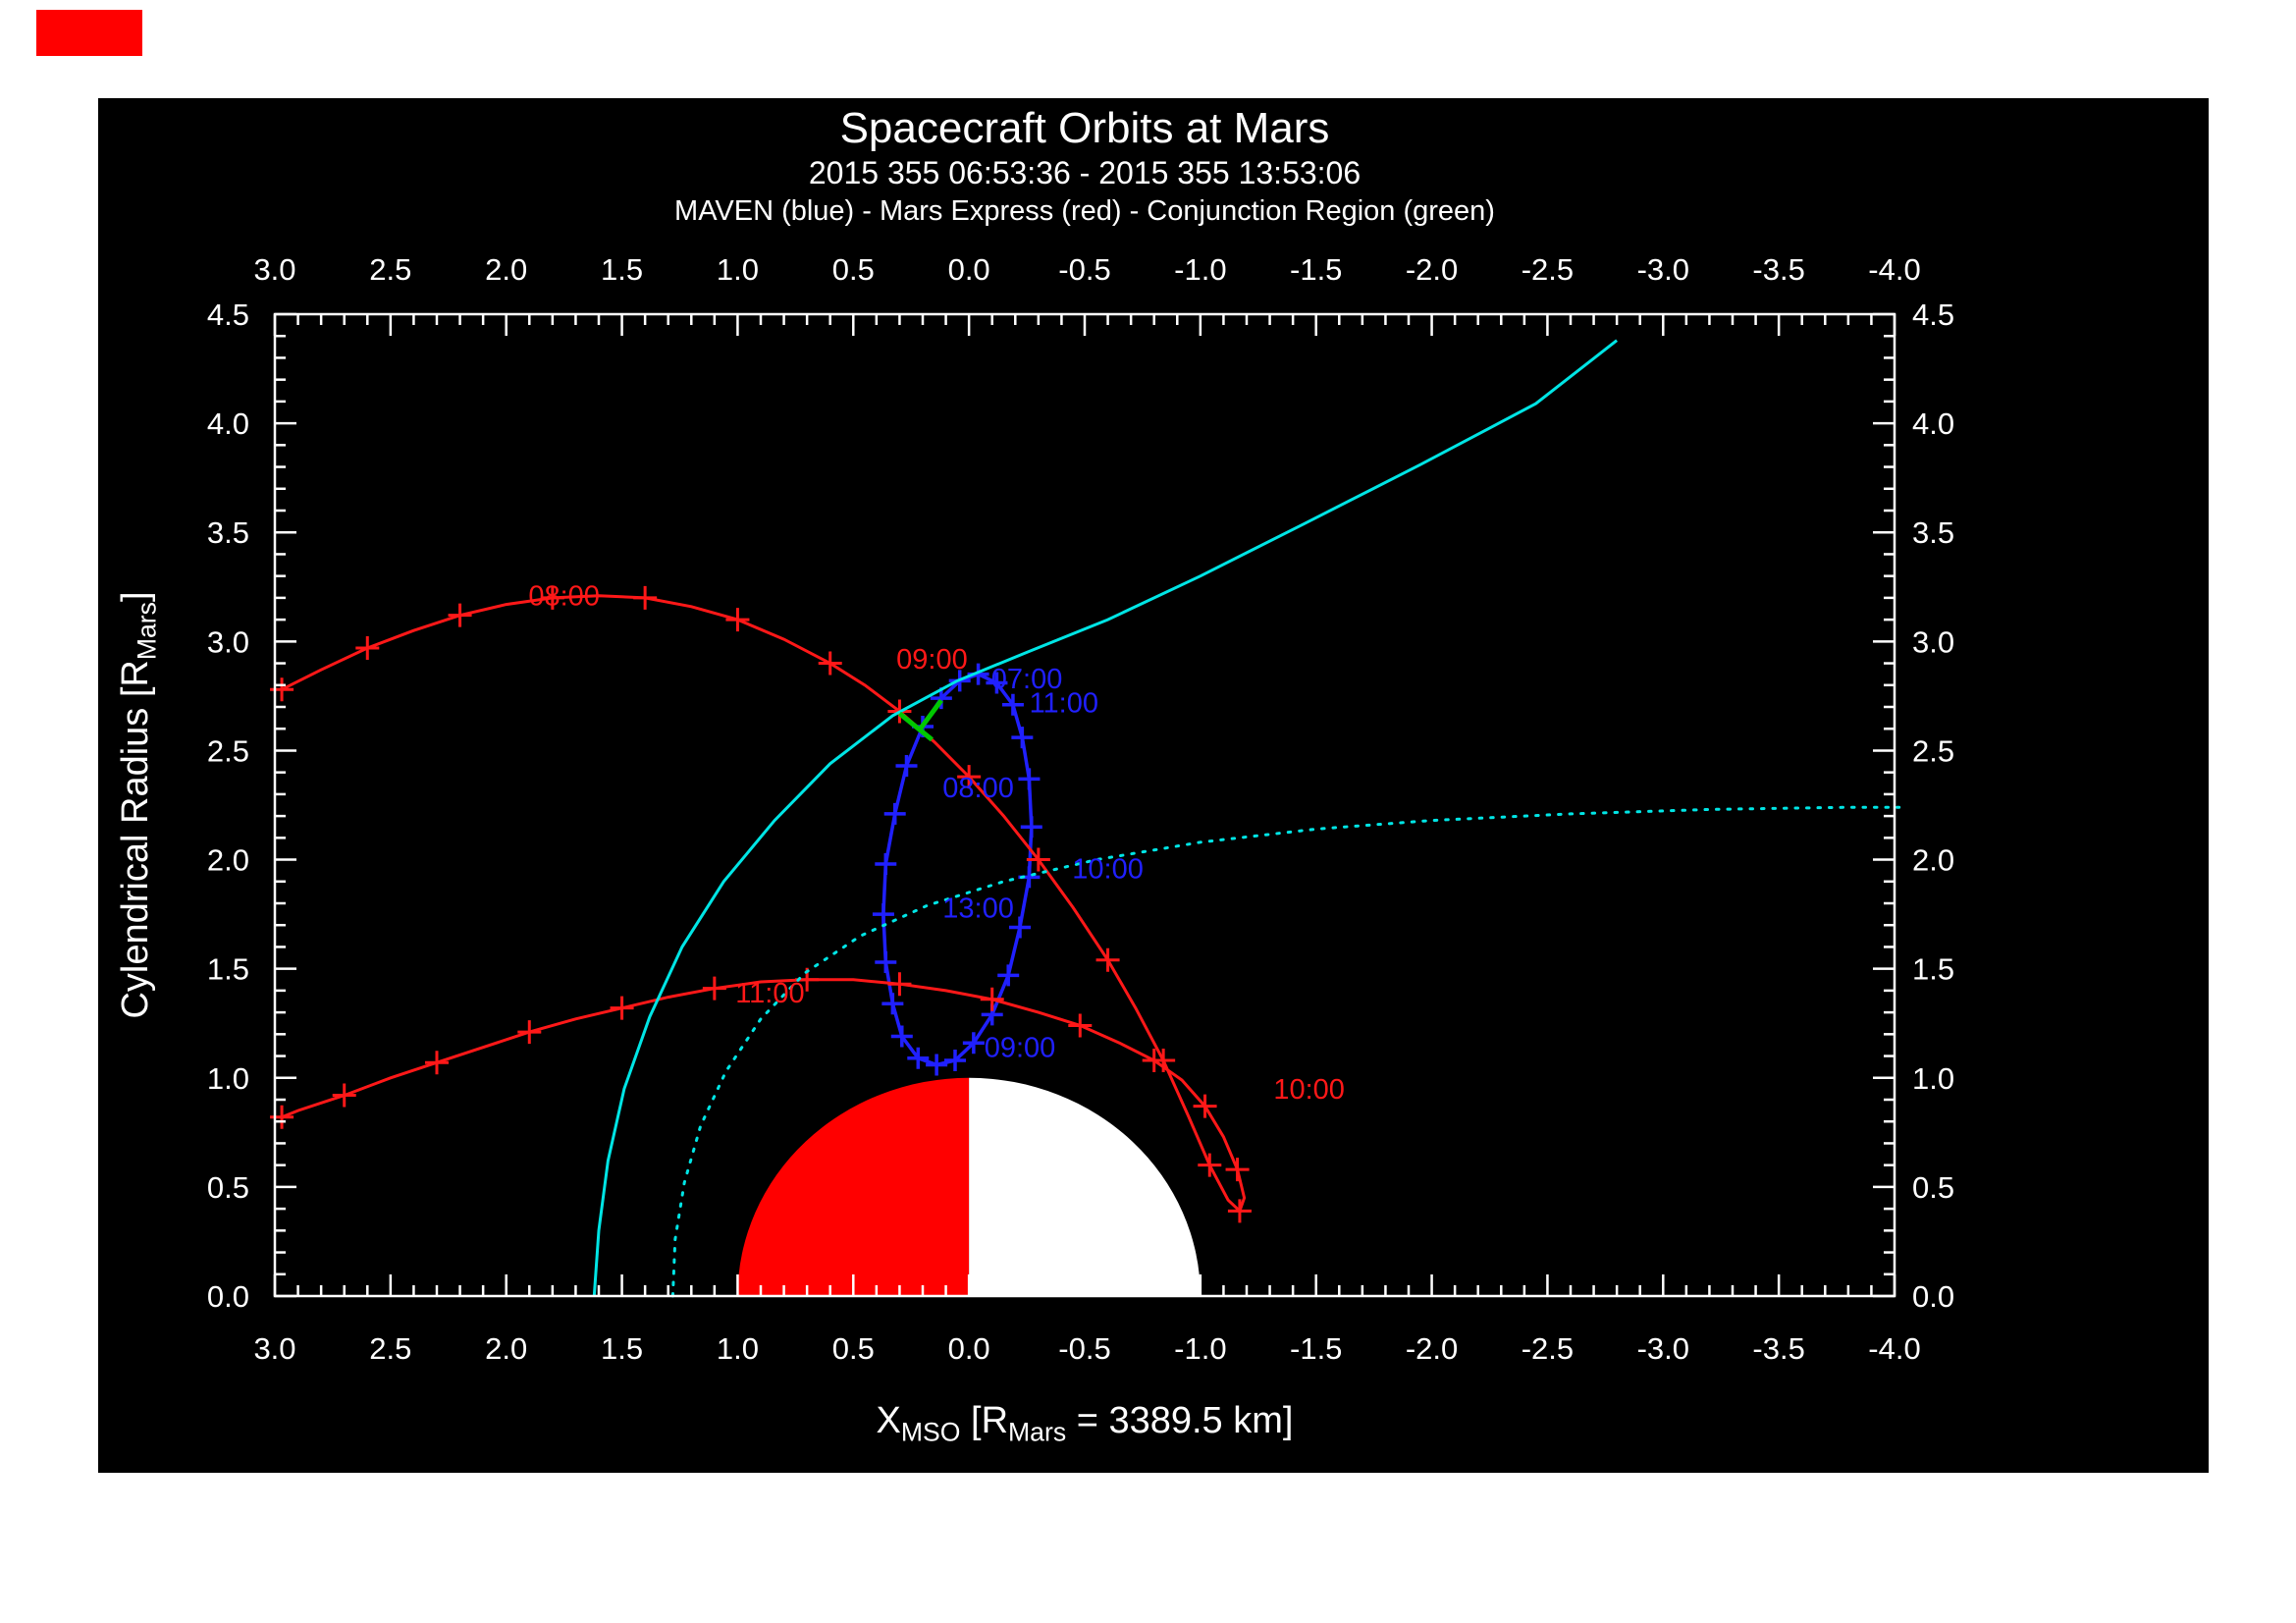 The height and width of the screenshot is (1623, 2296). Describe the element at coordinates (228, 1187) in the screenshot. I see `y-tick-label-left: 0.5` at that location.